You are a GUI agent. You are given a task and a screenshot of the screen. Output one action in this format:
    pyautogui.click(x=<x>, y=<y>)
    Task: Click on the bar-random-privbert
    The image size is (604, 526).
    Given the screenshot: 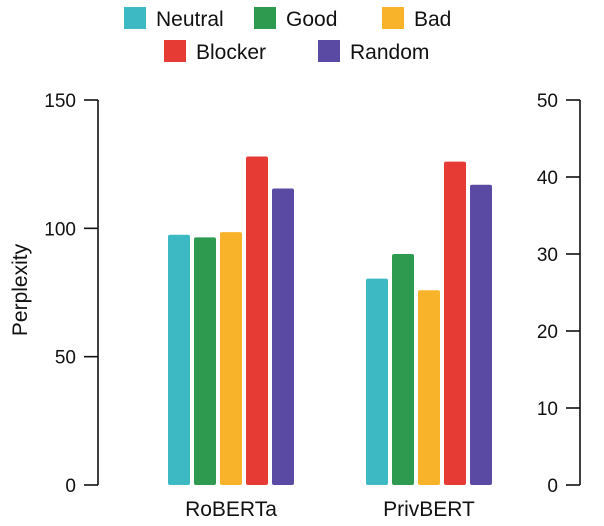 What is the action you would take?
    pyautogui.click(x=481, y=334)
    